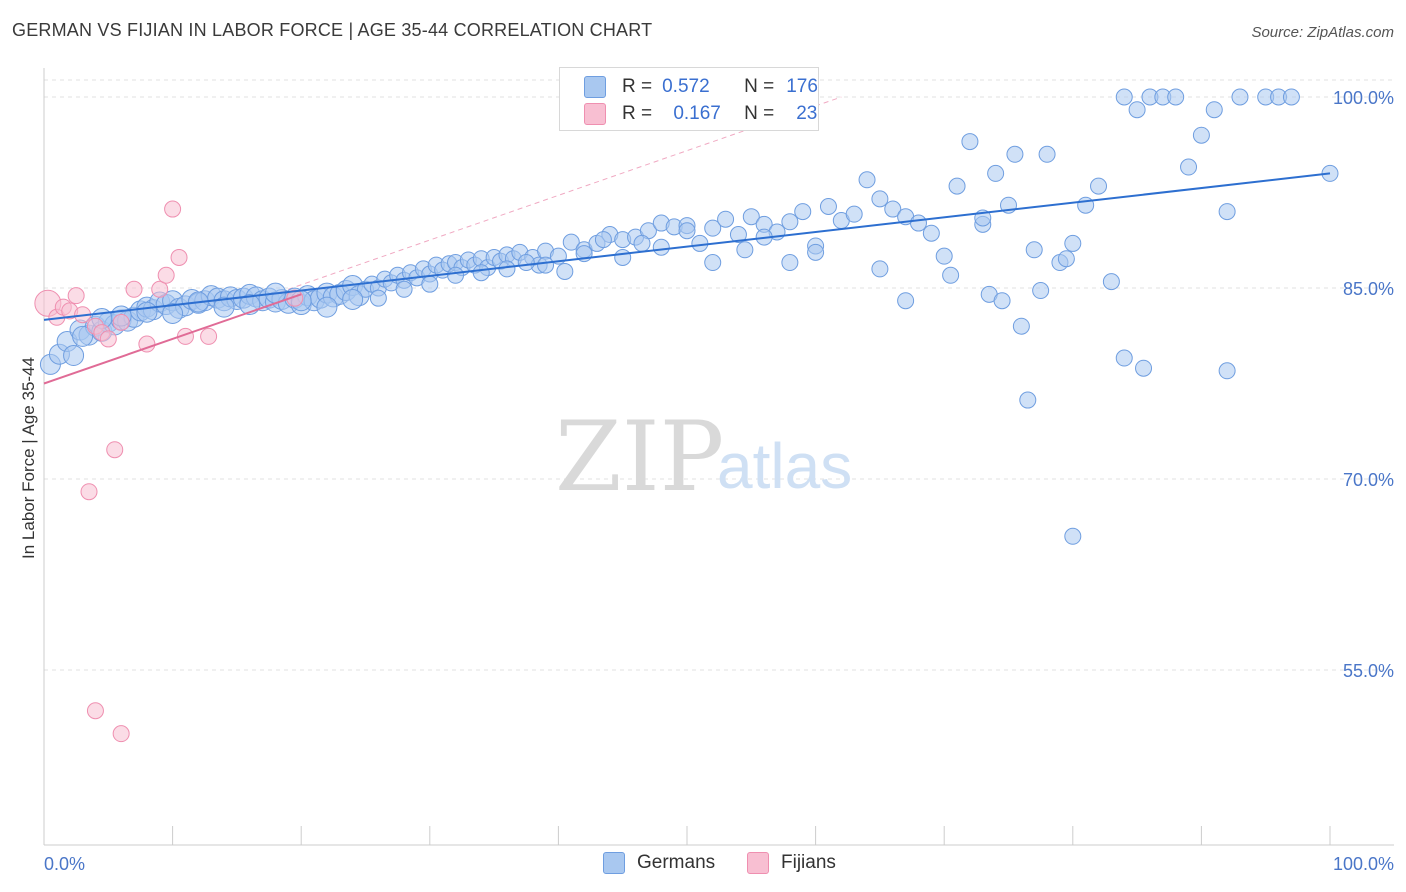 This screenshot has height=892, width=1406. What do you see at coordinates (172, 339) in the screenshot?
I see `fijians-trend-line` at bounding box center [172, 339].